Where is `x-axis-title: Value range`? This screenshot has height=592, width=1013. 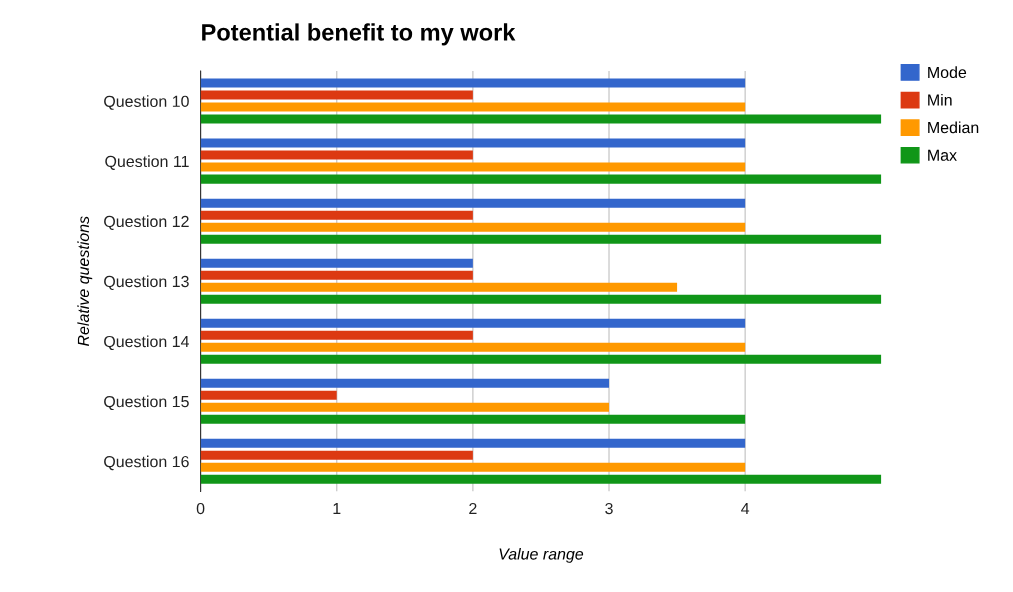
x-axis-title: Value range is located at coordinates (541, 555).